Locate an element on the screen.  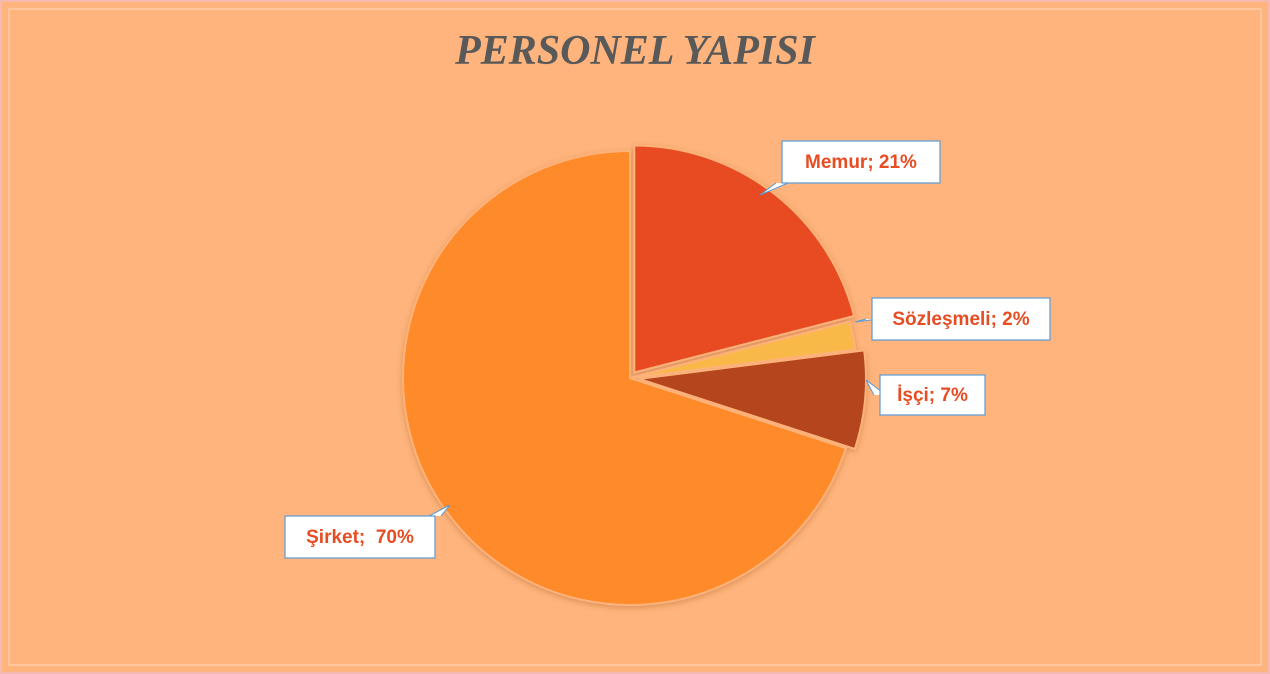
data-label: Sözleşmeli; 2% is located at coordinates (960, 319).